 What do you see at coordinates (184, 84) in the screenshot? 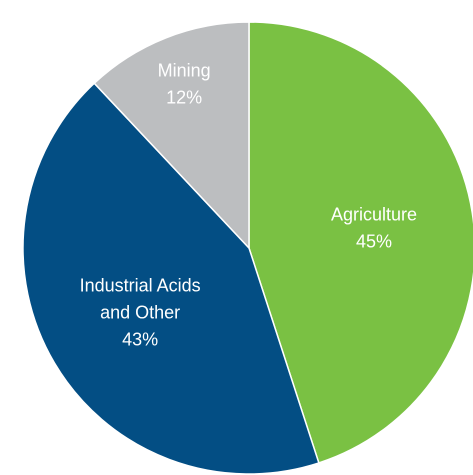
I see `pie-slice-label-2: Mining 12%` at bounding box center [184, 84].